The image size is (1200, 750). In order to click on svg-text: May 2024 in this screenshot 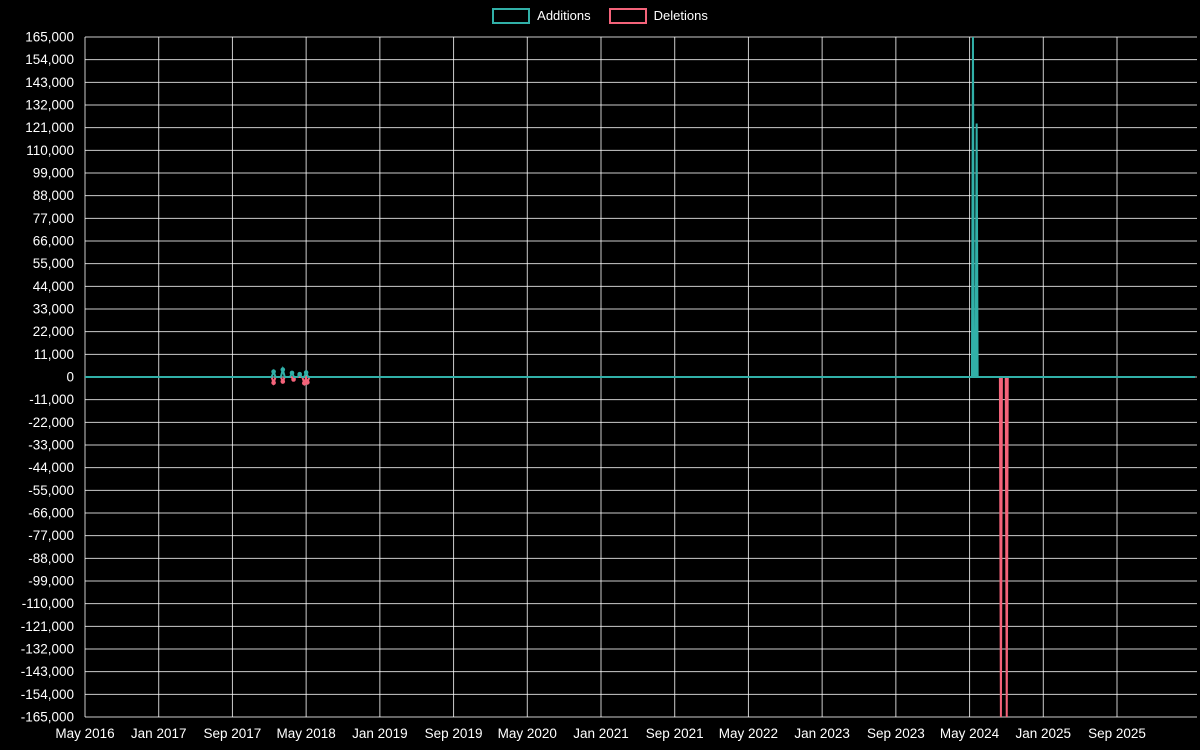, I will do `click(970, 733)`.